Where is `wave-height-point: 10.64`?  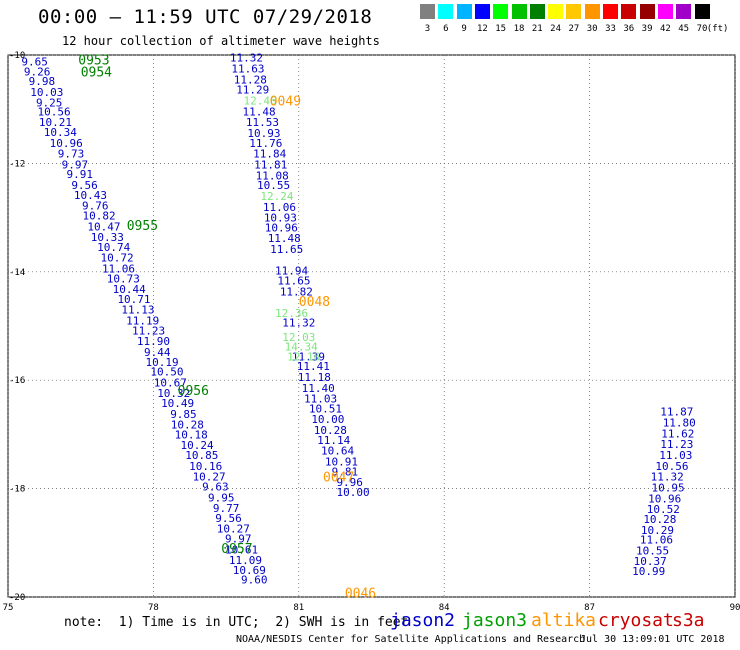 wave-height-point: 10.64 is located at coordinates (337, 451).